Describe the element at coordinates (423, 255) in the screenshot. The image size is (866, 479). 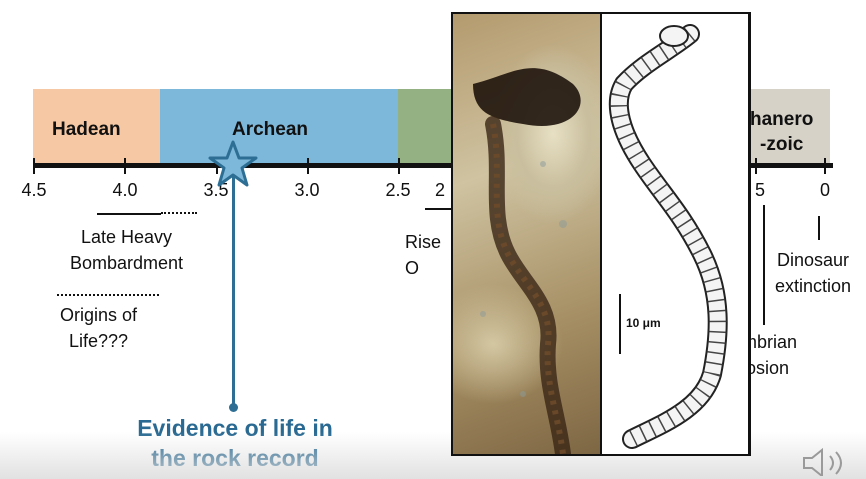
I see `rise-of-oxygen-label: Rise O` at that location.